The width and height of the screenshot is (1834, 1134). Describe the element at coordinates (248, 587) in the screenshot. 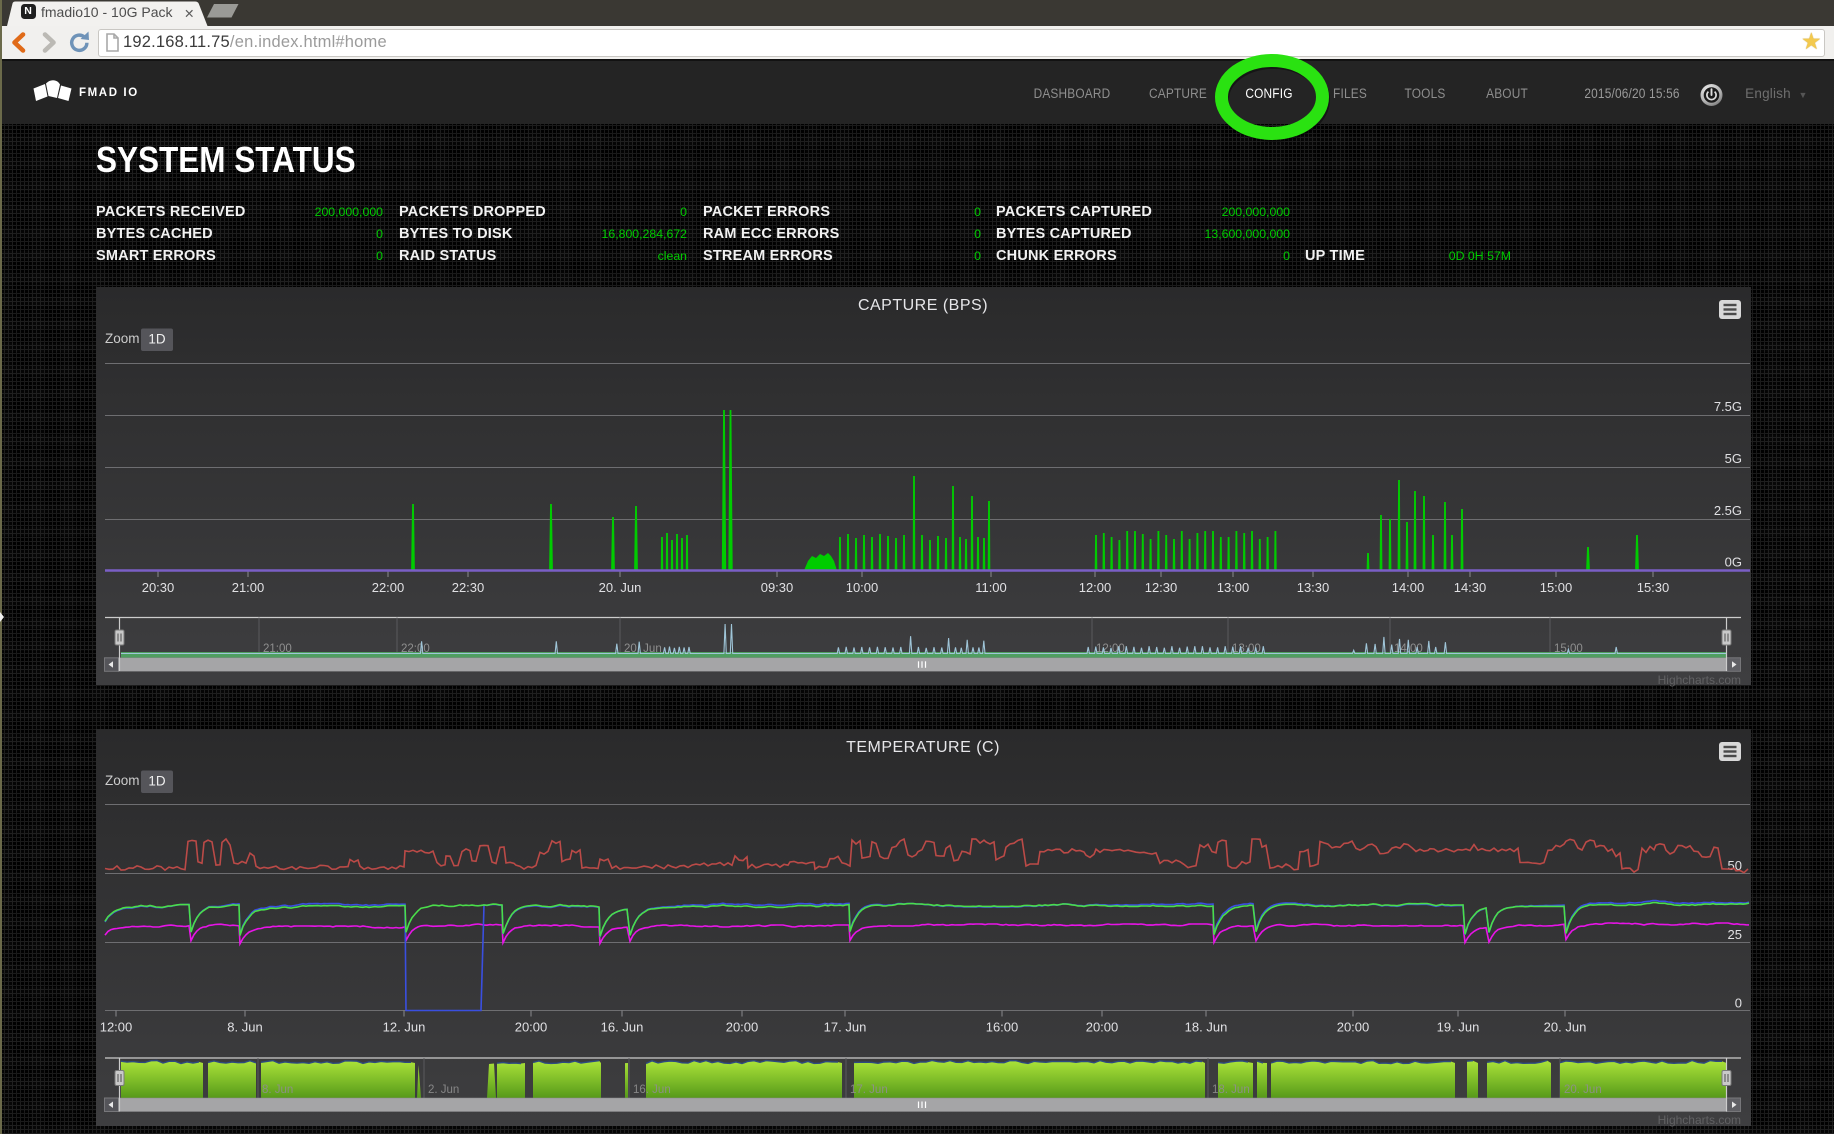

I see `svg-text: 21:00` at that location.